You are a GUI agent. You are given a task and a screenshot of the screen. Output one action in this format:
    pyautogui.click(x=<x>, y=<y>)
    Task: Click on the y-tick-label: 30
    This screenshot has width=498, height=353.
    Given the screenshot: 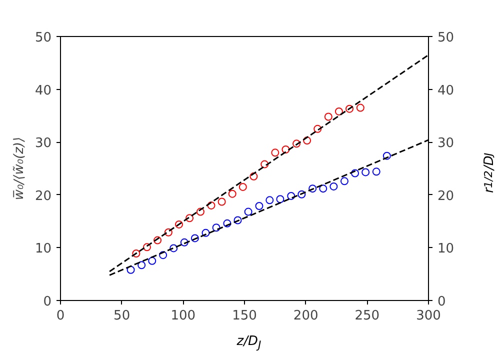 What is the action you would take?
    pyautogui.click(x=43, y=144)
    